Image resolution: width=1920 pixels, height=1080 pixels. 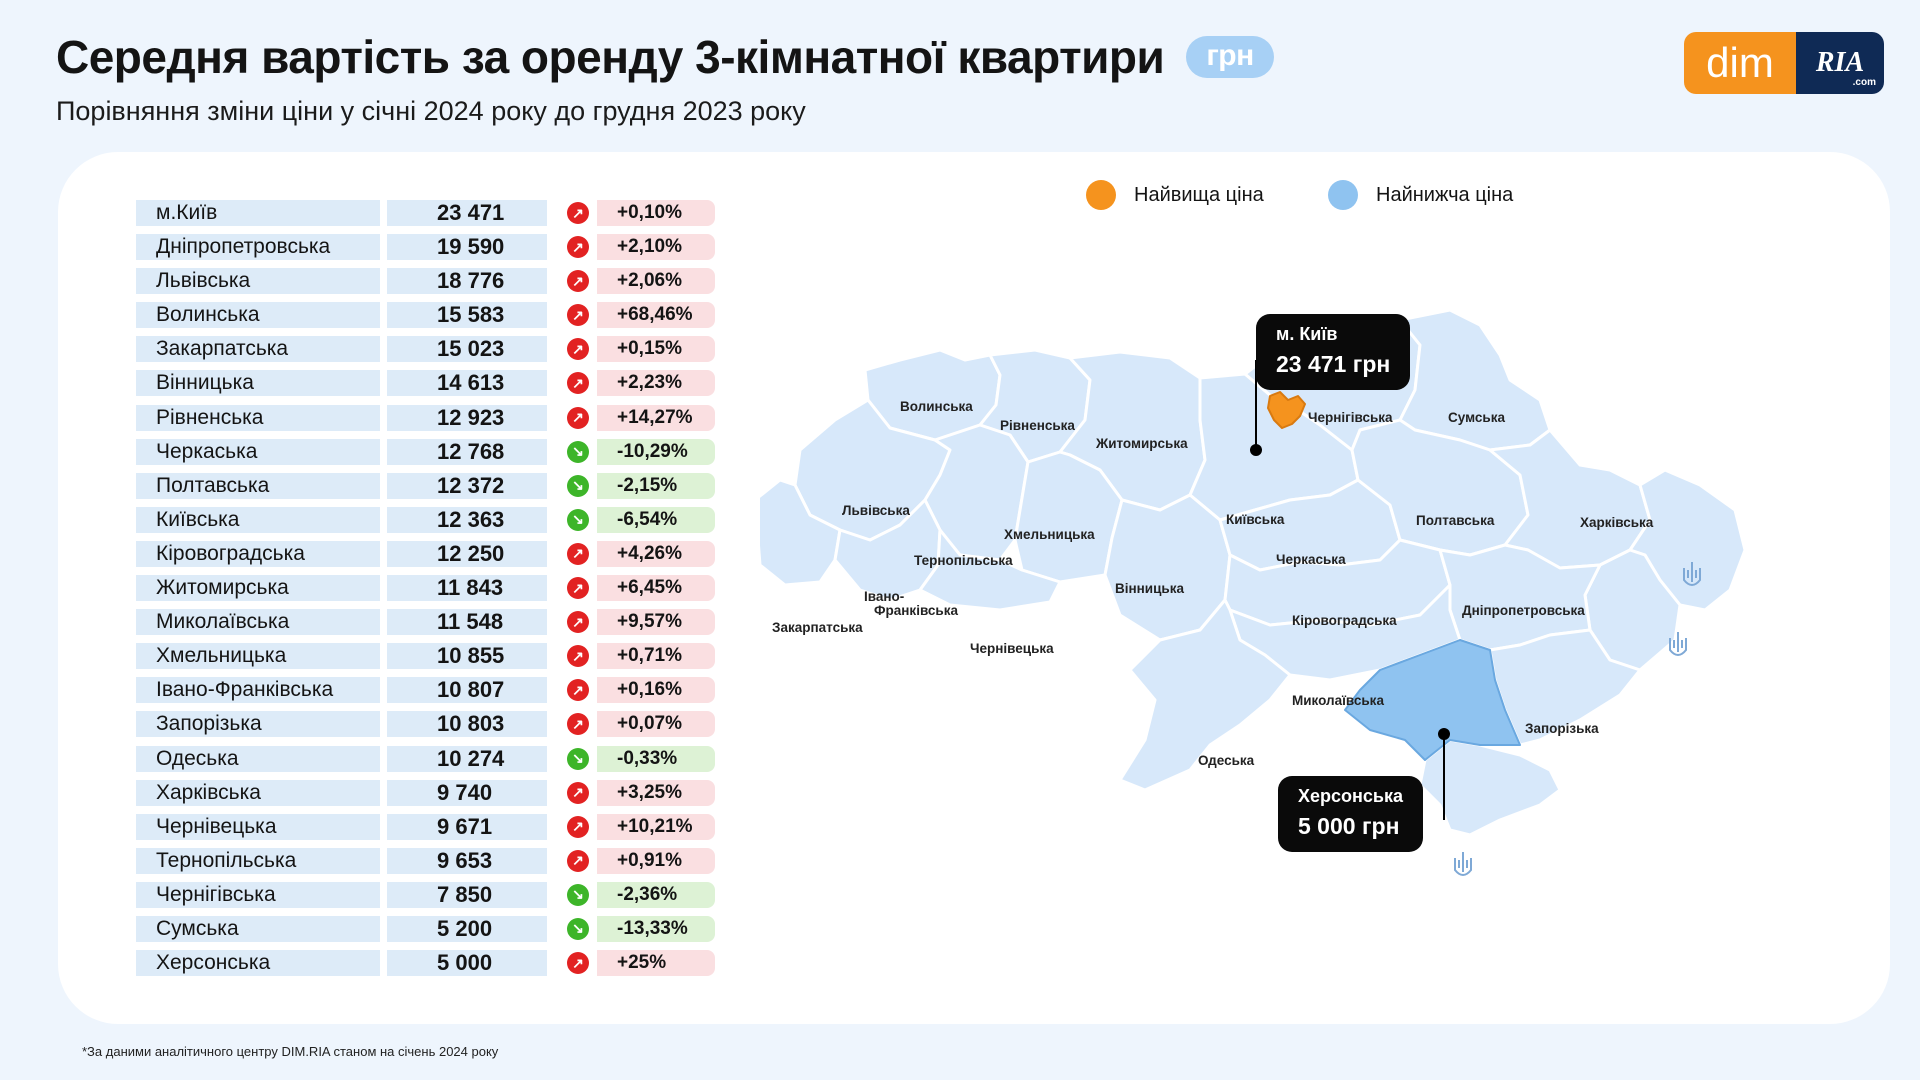 What do you see at coordinates (425, 383) in the screenshot?
I see `table-row: Вінницька 14 613 ↗ +2,23%` at bounding box center [425, 383].